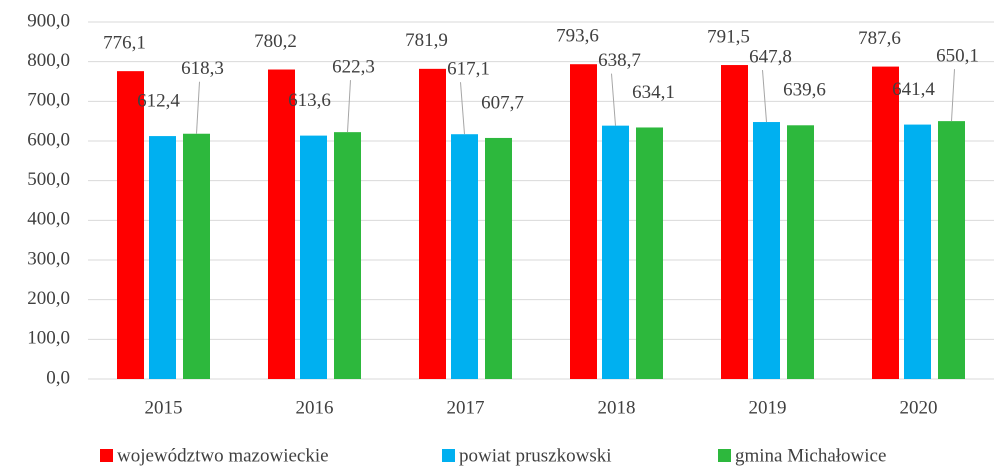  I want to click on data-label: 781,9, so click(426, 40).